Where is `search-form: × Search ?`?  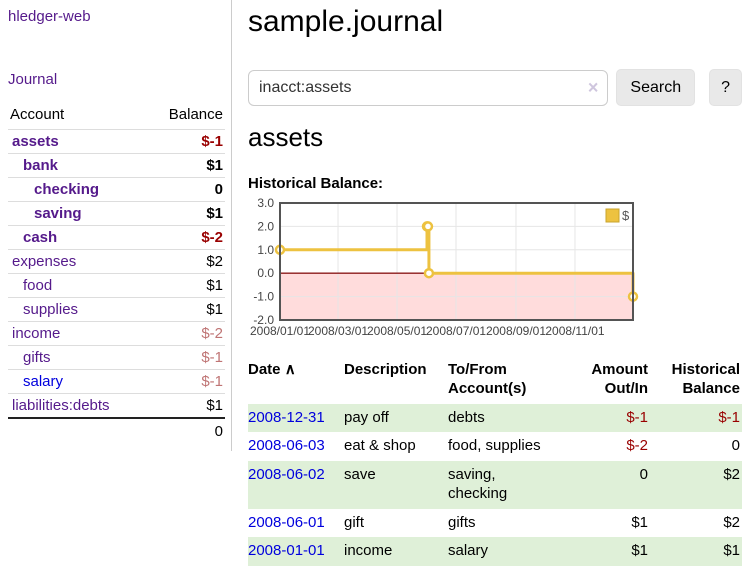
search-form: × Search ? is located at coordinates (495, 87).